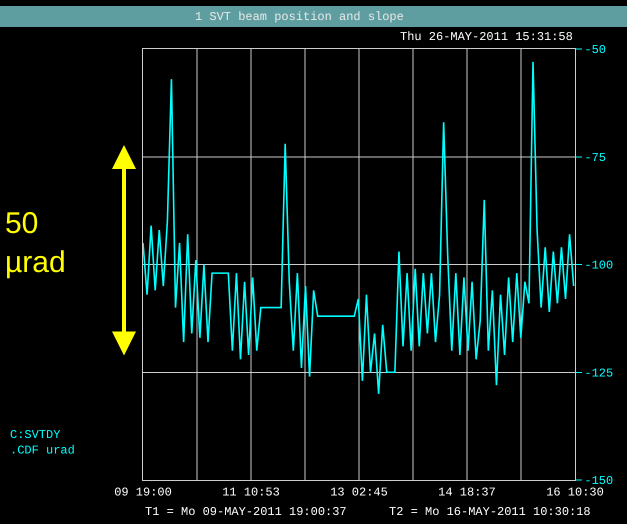 Image resolution: width=627 pixels, height=524 pixels. Describe the element at coordinates (595, 50) in the screenshot. I see `y-tick-label: -50` at that location.